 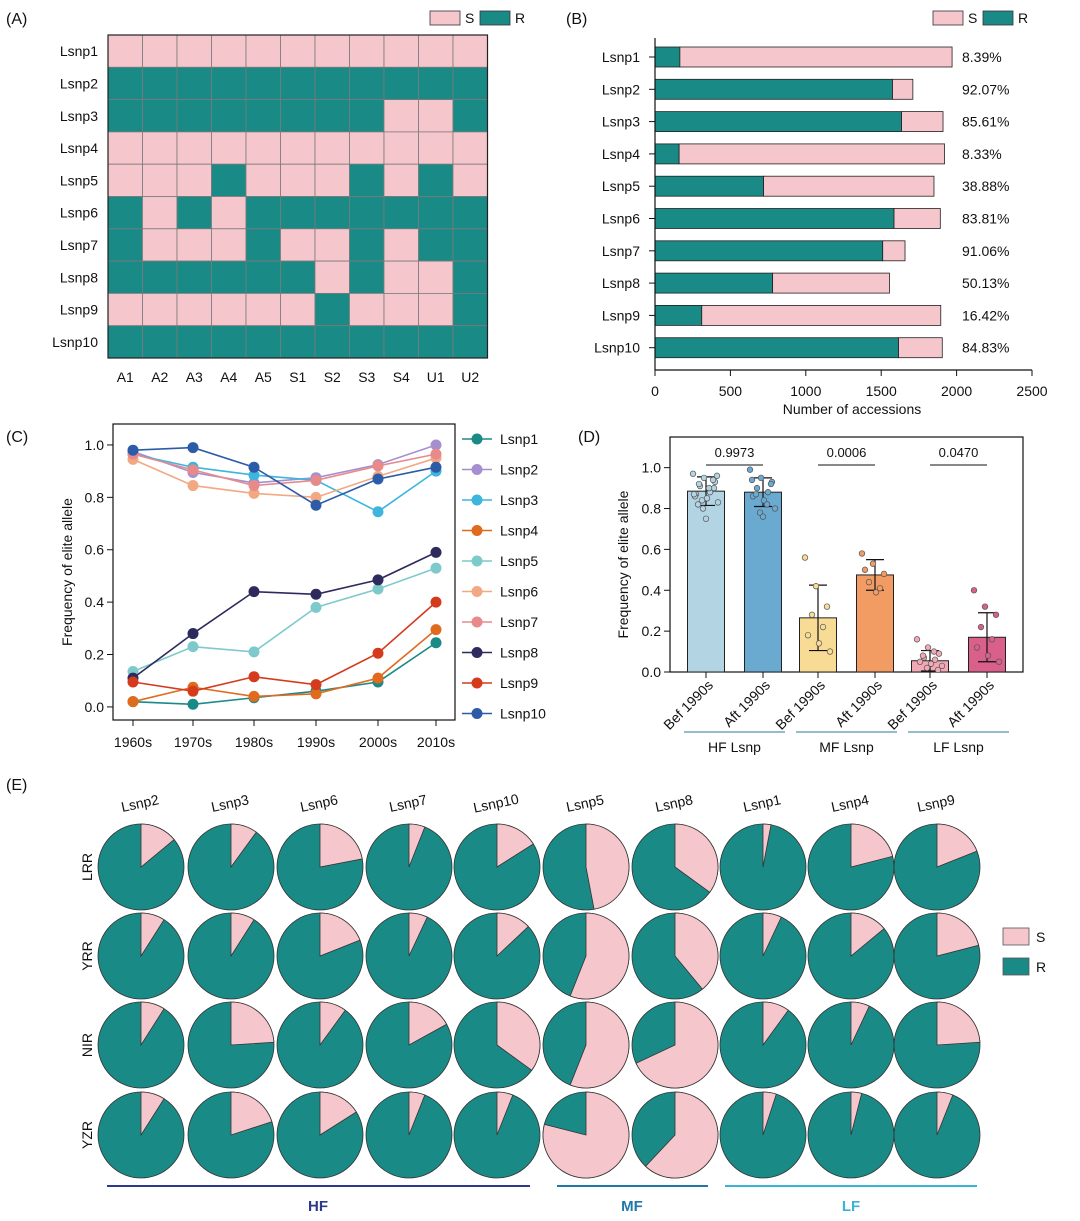 What do you see at coordinates (846, 554) in the screenshot?
I see `plot-frame` at bounding box center [846, 554].